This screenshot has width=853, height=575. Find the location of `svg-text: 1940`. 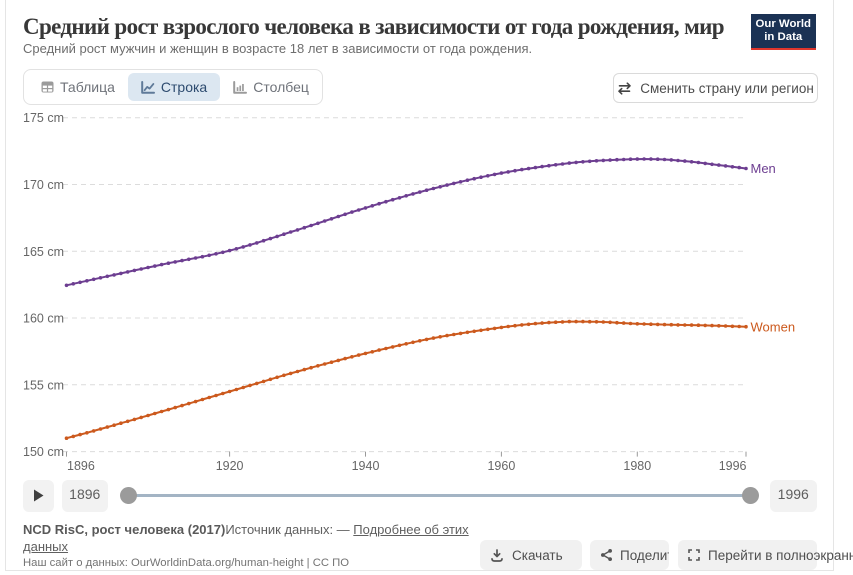

svg-text: 1940 is located at coordinates (366, 466).